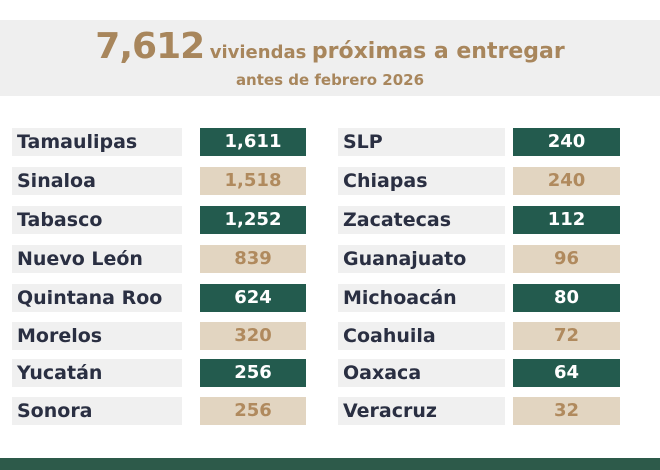 Image resolution: width=660 pixels, height=470 pixels. What do you see at coordinates (258, 52) in the screenshot?
I see `headline-text-a: viviendas` at bounding box center [258, 52].